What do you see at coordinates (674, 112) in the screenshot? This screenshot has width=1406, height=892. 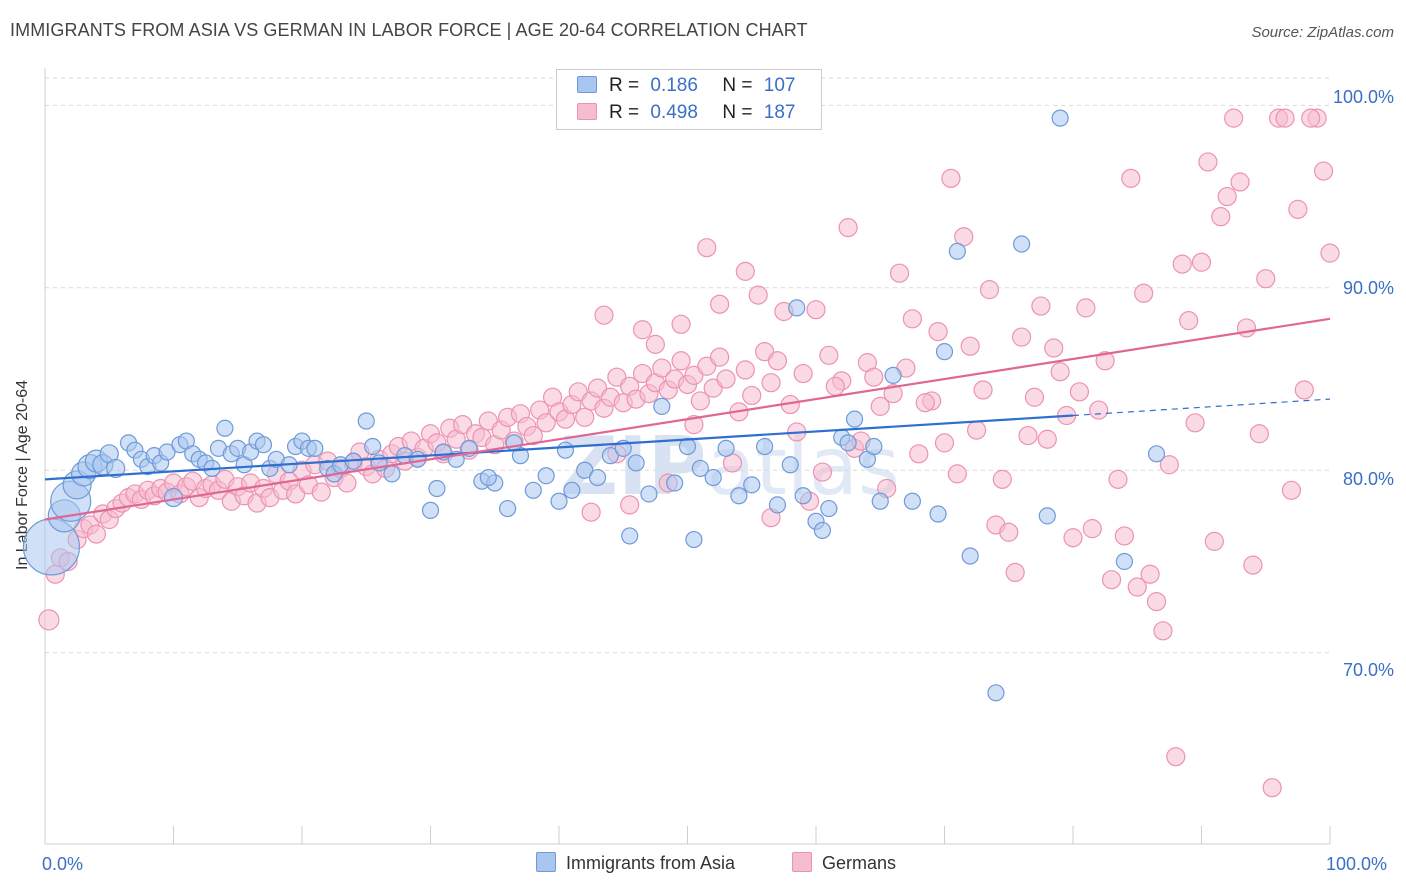 I see `legend-r-value: 0.498` at bounding box center [674, 112].